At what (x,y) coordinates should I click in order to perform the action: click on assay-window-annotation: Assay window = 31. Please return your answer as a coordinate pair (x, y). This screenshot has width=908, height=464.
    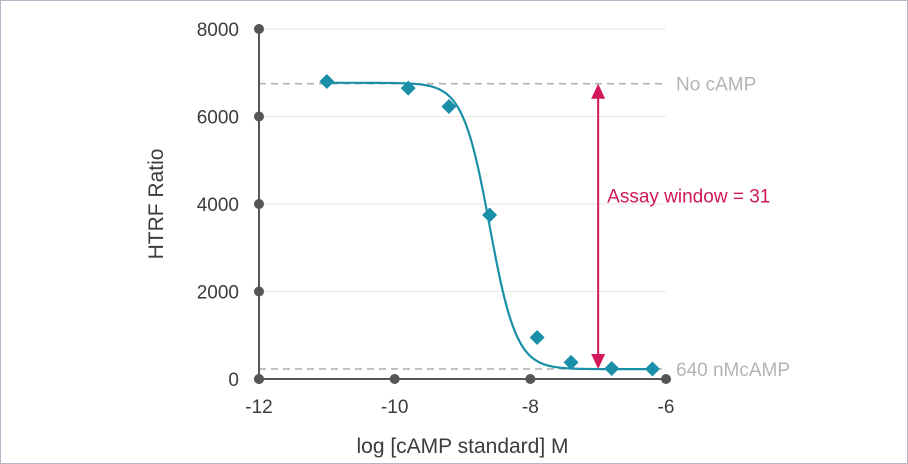
    Looking at the image, I should click on (680, 226).